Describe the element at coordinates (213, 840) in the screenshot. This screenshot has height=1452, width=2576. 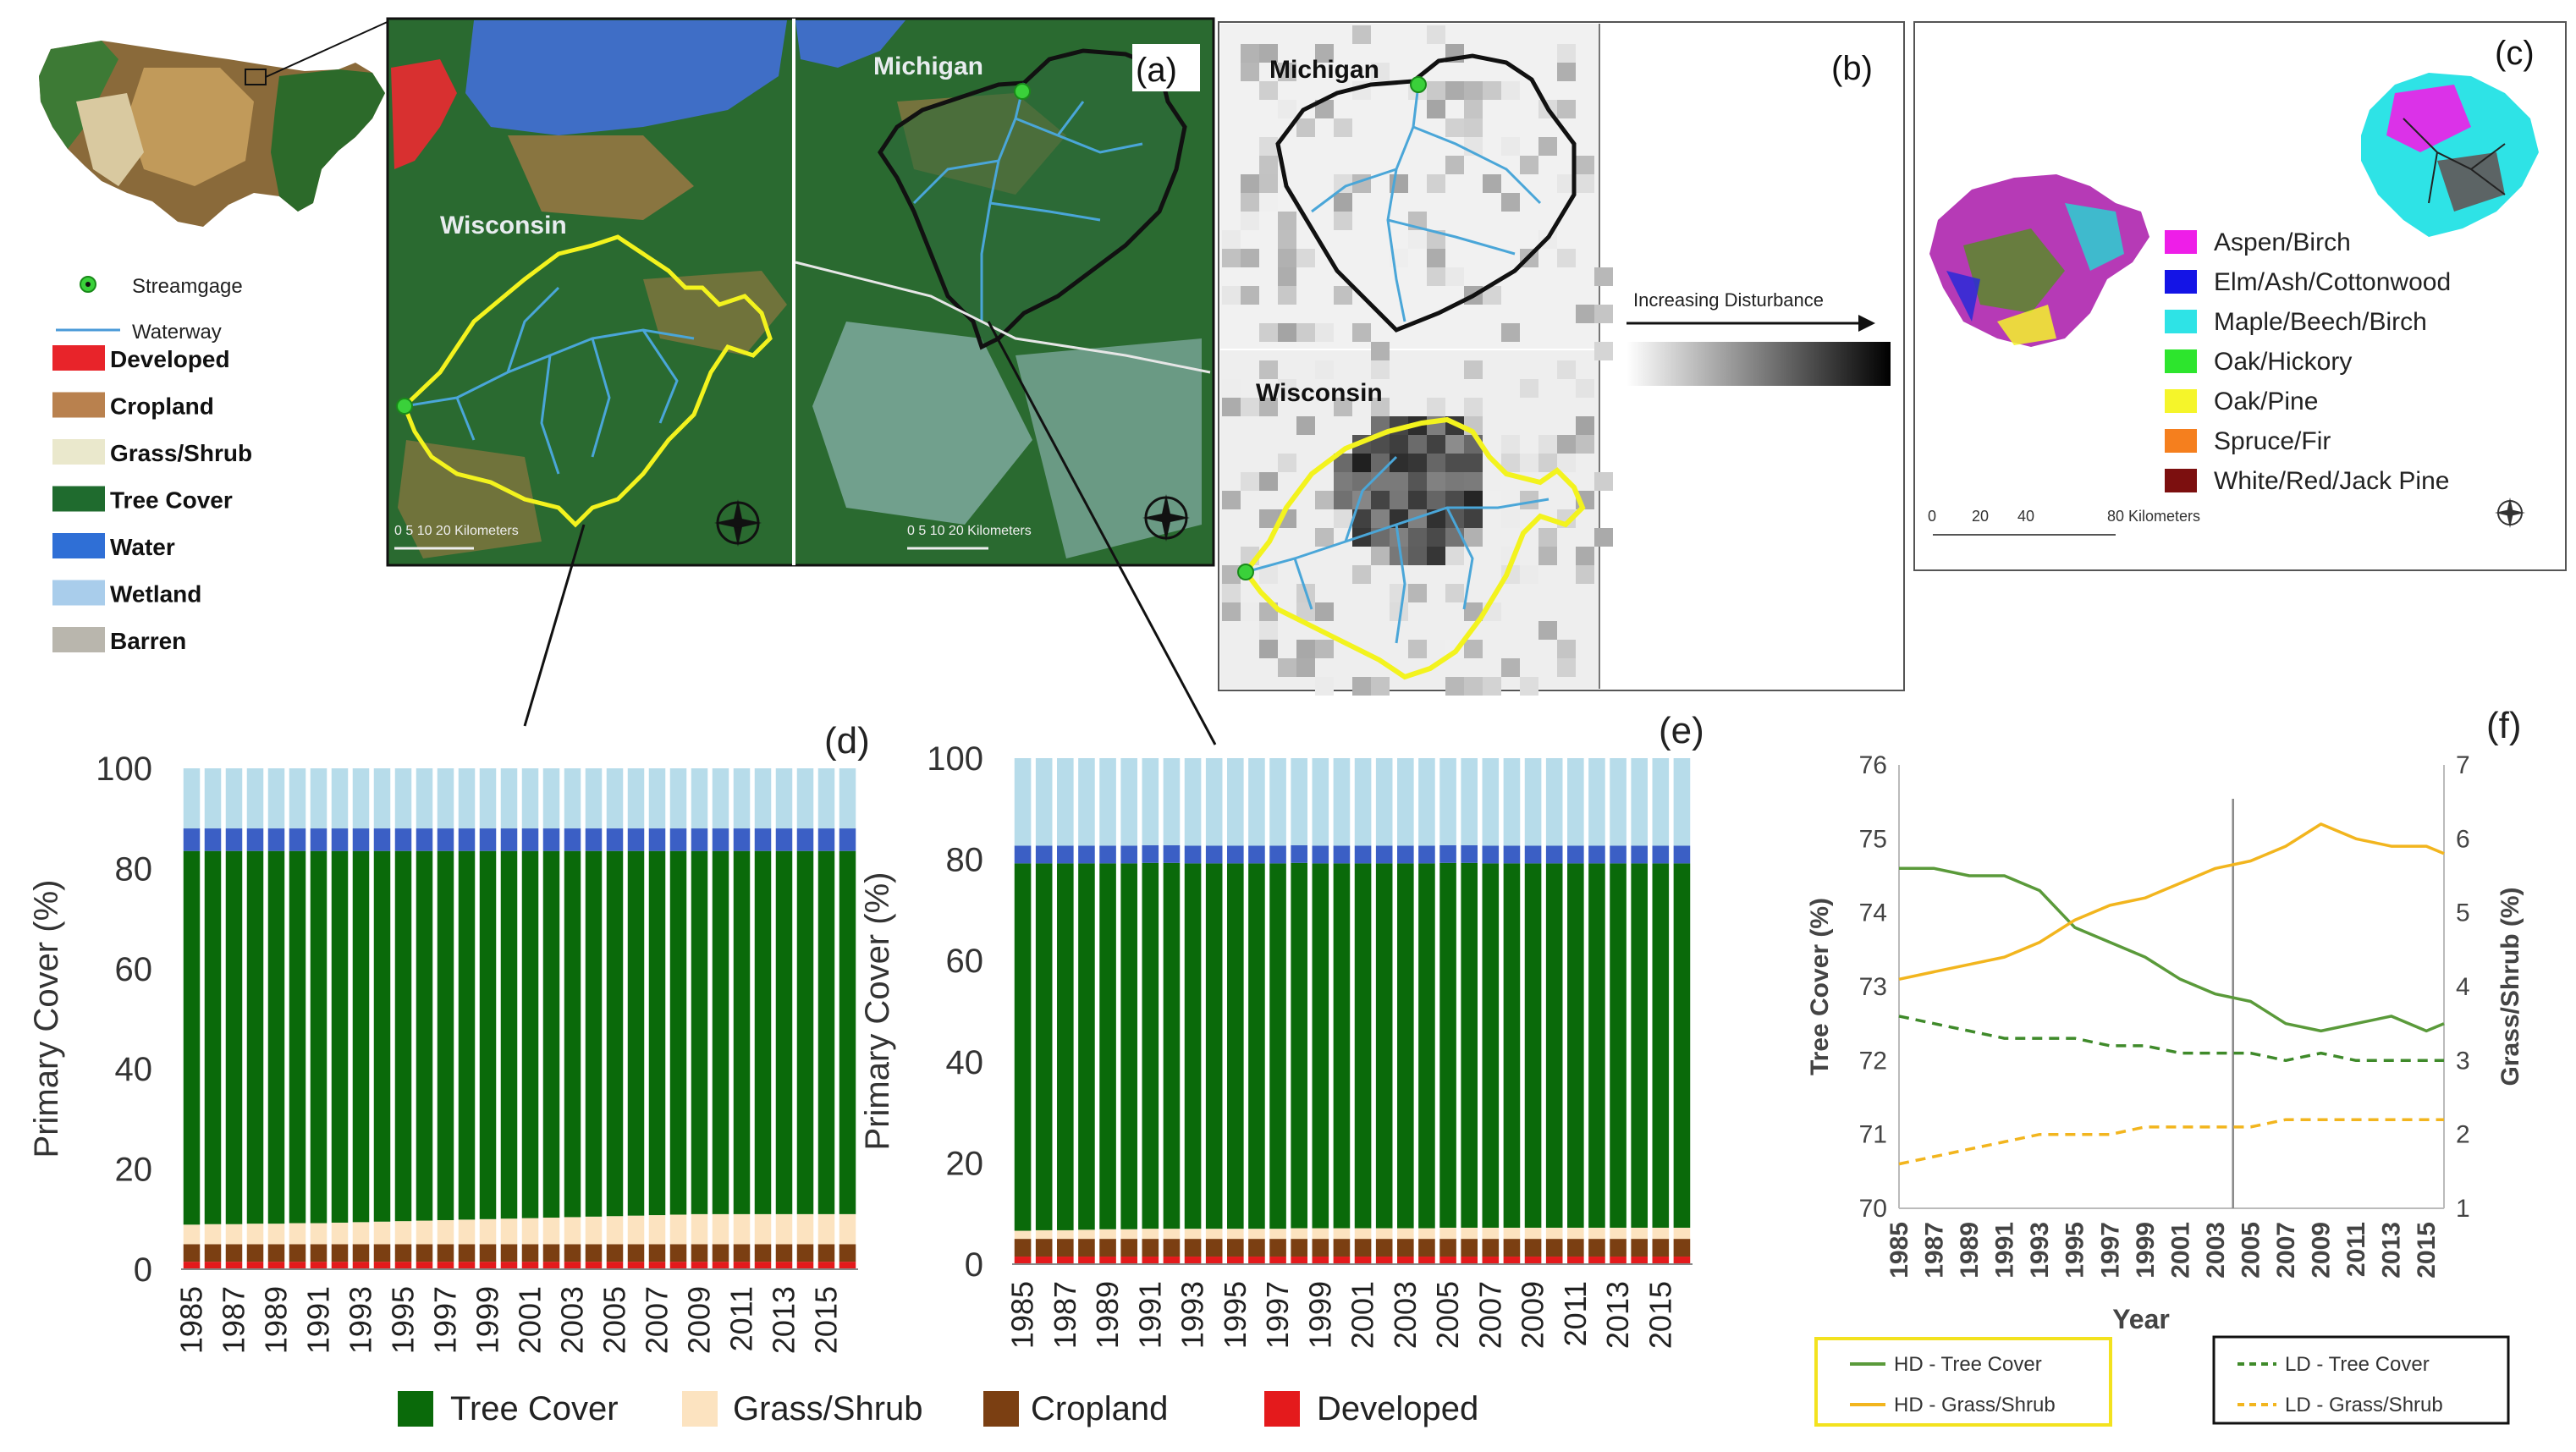
I see `bar-segment-water-1986` at that location.